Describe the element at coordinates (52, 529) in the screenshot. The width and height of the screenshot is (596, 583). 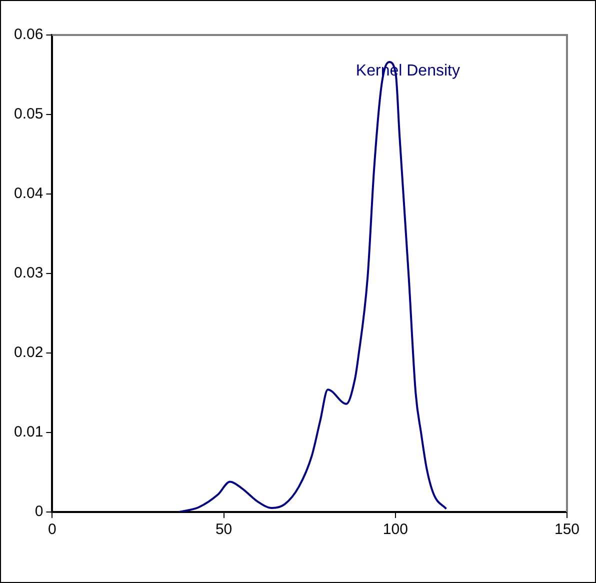
I see `x-tick-label: 0` at that location.